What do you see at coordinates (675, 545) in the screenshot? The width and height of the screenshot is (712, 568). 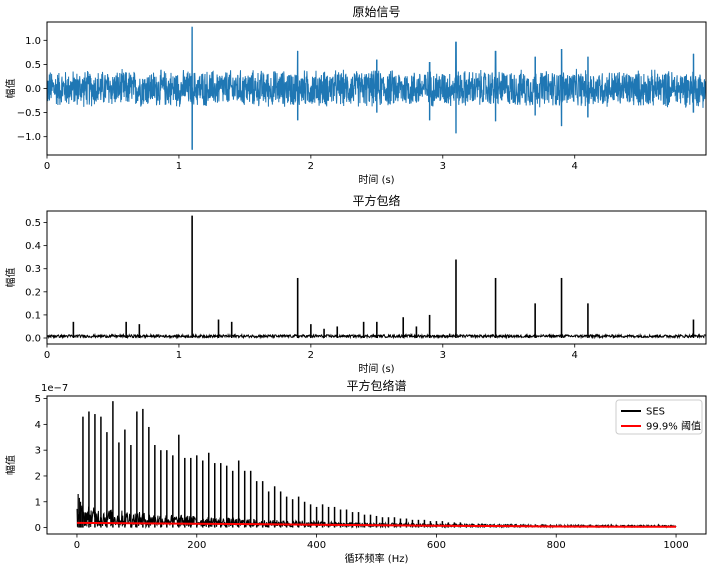 I see `x-tick-label: 1000` at bounding box center [675, 545].